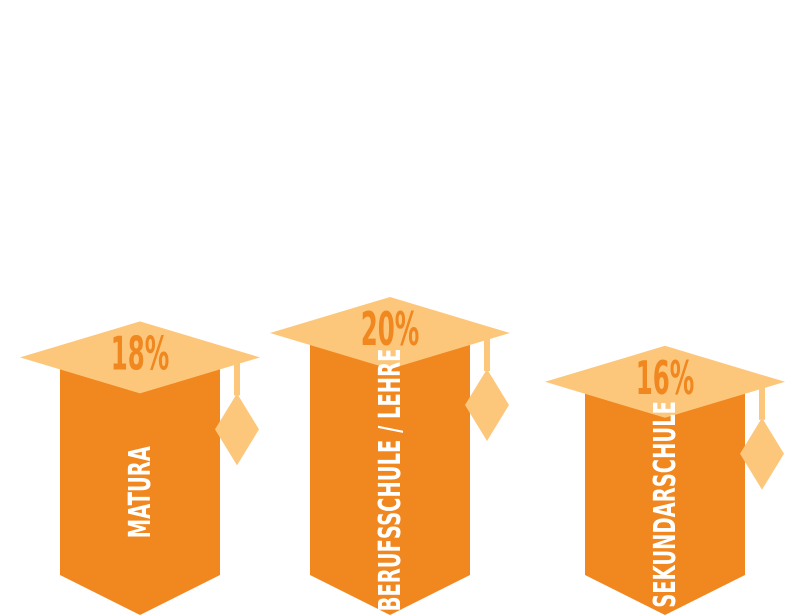 This screenshot has height=615, width=789. I want to click on category-label: MATURA, so click(140, 492).